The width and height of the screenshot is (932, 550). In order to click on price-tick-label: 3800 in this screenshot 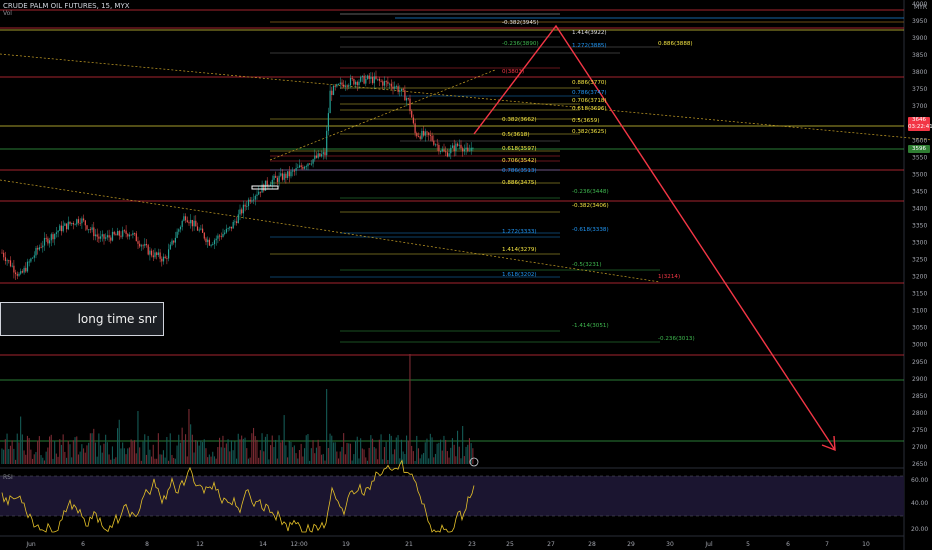, I will do `click(919, 72)`.